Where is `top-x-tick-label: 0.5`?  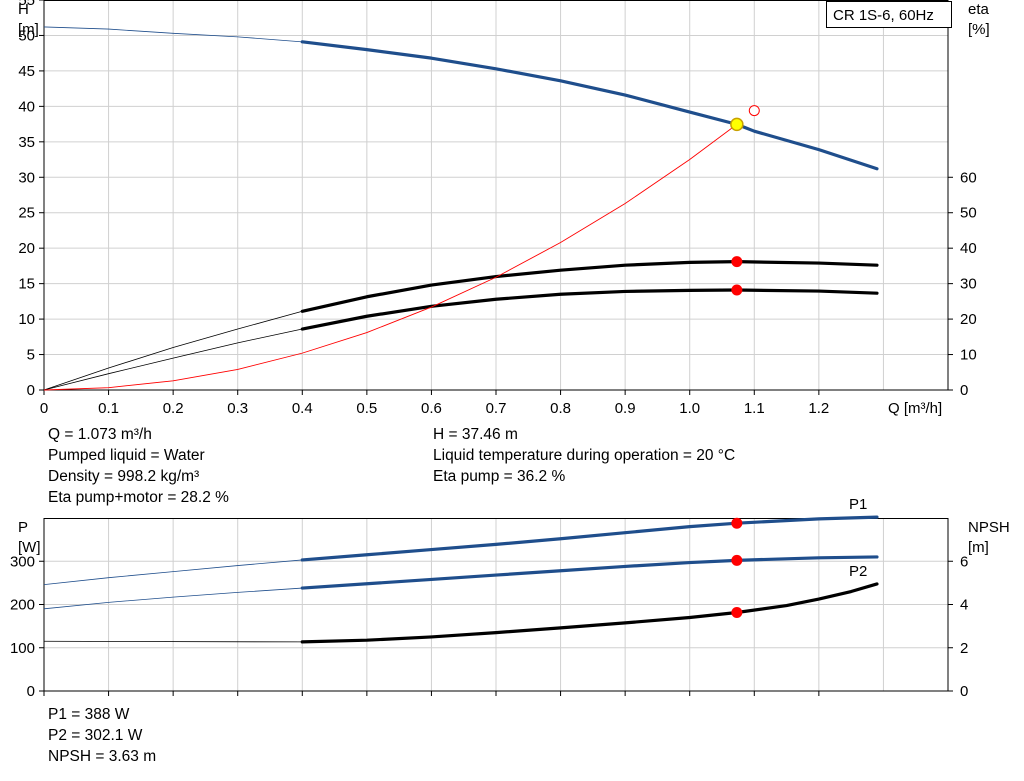
top-x-tick-label: 0.5 is located at coordinates (366, 408).